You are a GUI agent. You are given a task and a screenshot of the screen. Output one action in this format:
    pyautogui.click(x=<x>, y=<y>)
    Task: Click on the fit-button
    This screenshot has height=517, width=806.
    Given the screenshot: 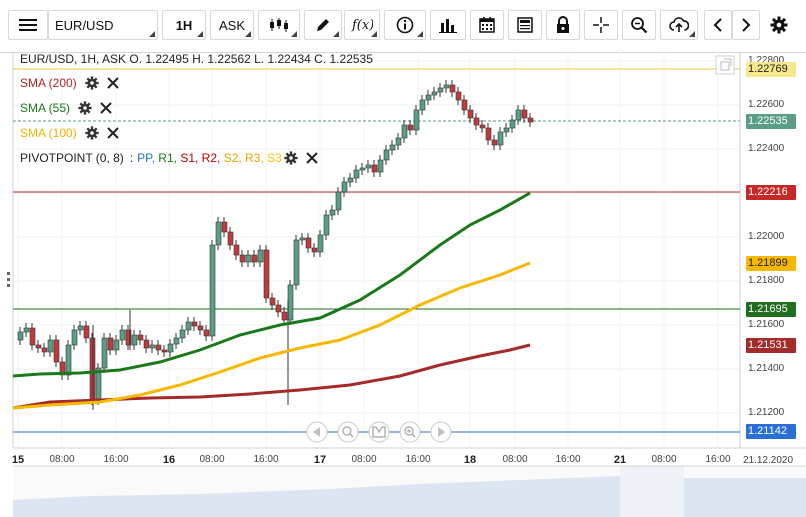 What is the action you would take?
    pyautogui.click(x=379, y=432)
    